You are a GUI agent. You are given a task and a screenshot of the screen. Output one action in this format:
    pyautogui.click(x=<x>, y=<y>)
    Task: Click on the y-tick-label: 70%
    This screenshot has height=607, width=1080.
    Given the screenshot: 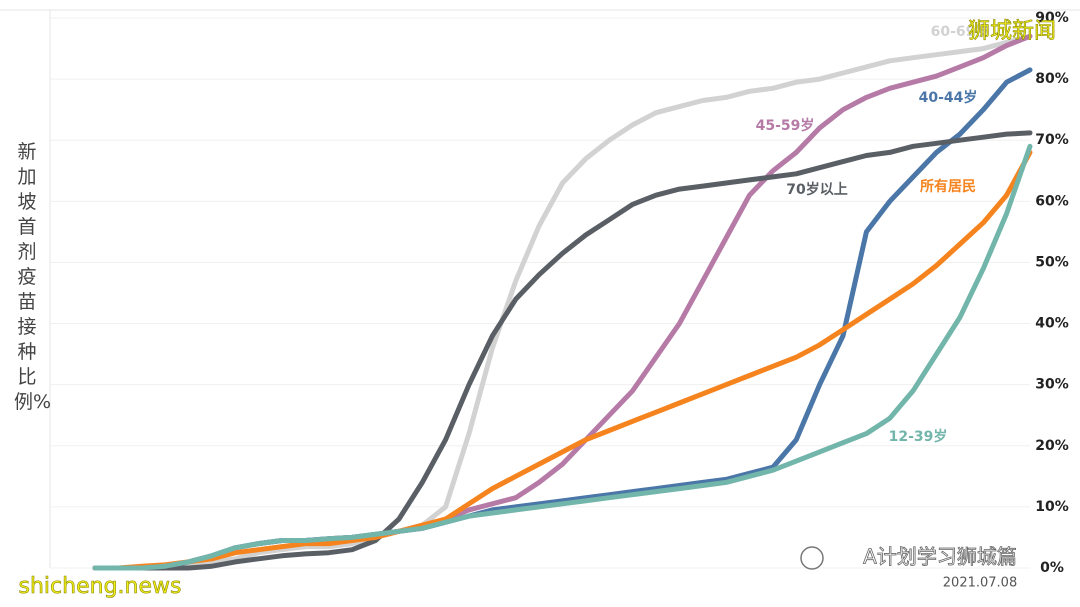 What is the action you would take?
    pyautogui.click(x=1052, y=140)
    